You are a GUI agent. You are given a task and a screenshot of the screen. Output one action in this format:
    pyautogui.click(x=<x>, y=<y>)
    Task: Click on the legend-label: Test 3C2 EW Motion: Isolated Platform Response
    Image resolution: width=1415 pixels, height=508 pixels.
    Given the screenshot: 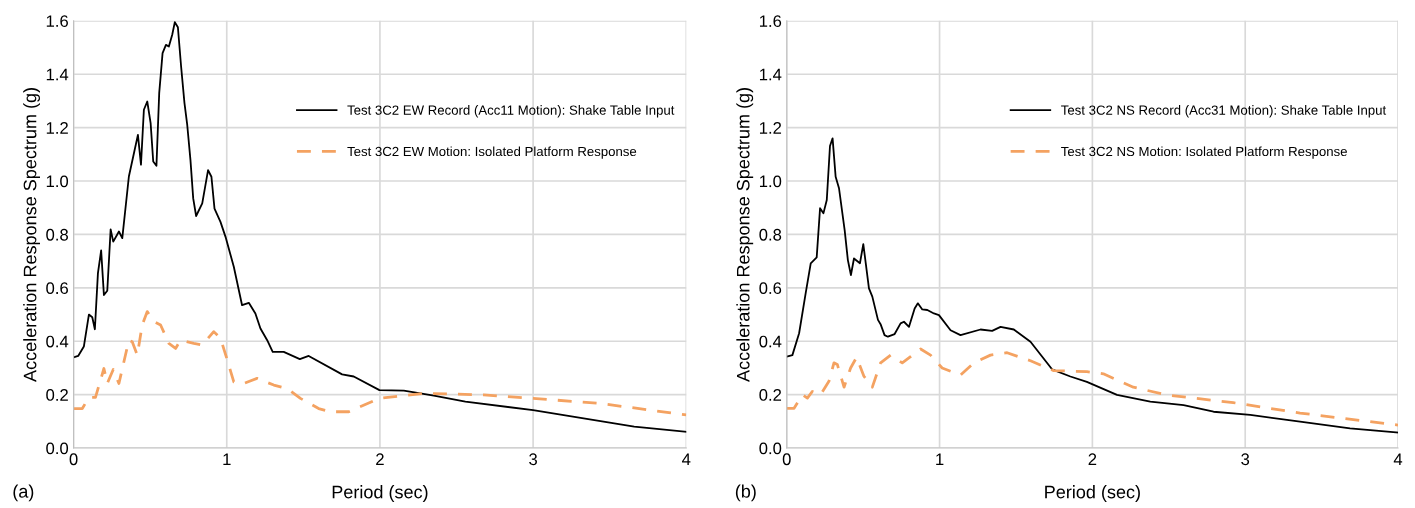 What is the action you would take?
    pyautogui.click(x=492, y=152)
    